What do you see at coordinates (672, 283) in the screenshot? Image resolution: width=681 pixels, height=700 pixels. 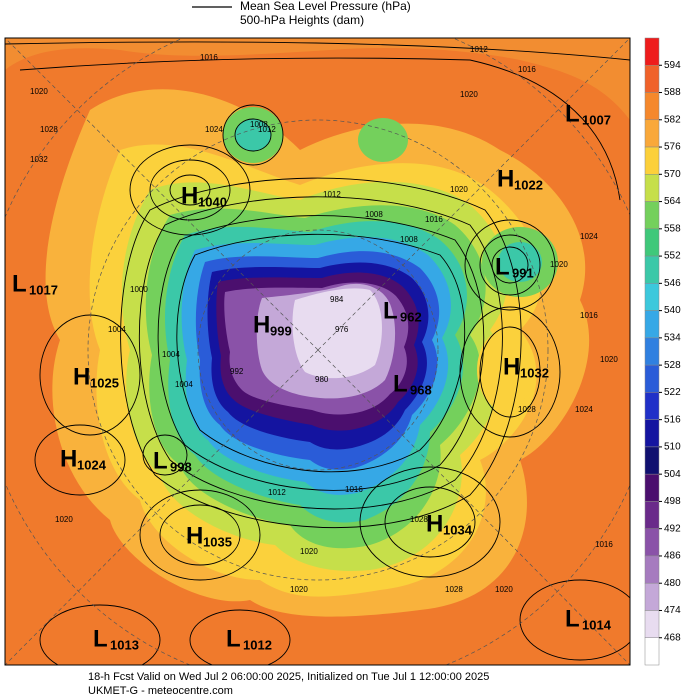 I see `colorbar-label: 546` at bounding box center [672, 283].